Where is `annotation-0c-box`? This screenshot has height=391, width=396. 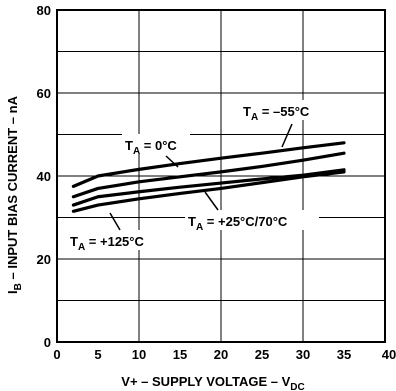 annotation-0c-box is located at coordinates (156, 144).